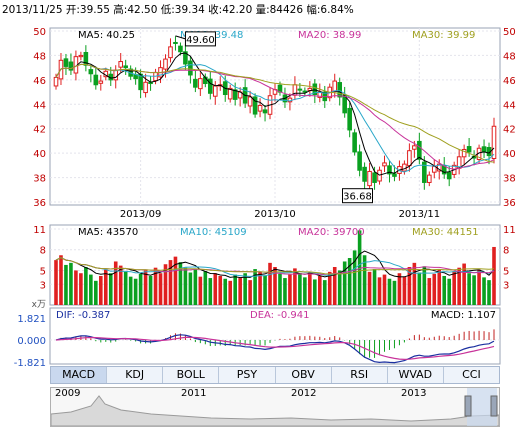 The width and height of the screenshot is (523, 431). Describe the element at coordinates (357, 196) in the screenshot. I see `low-annotation-box` at that location.